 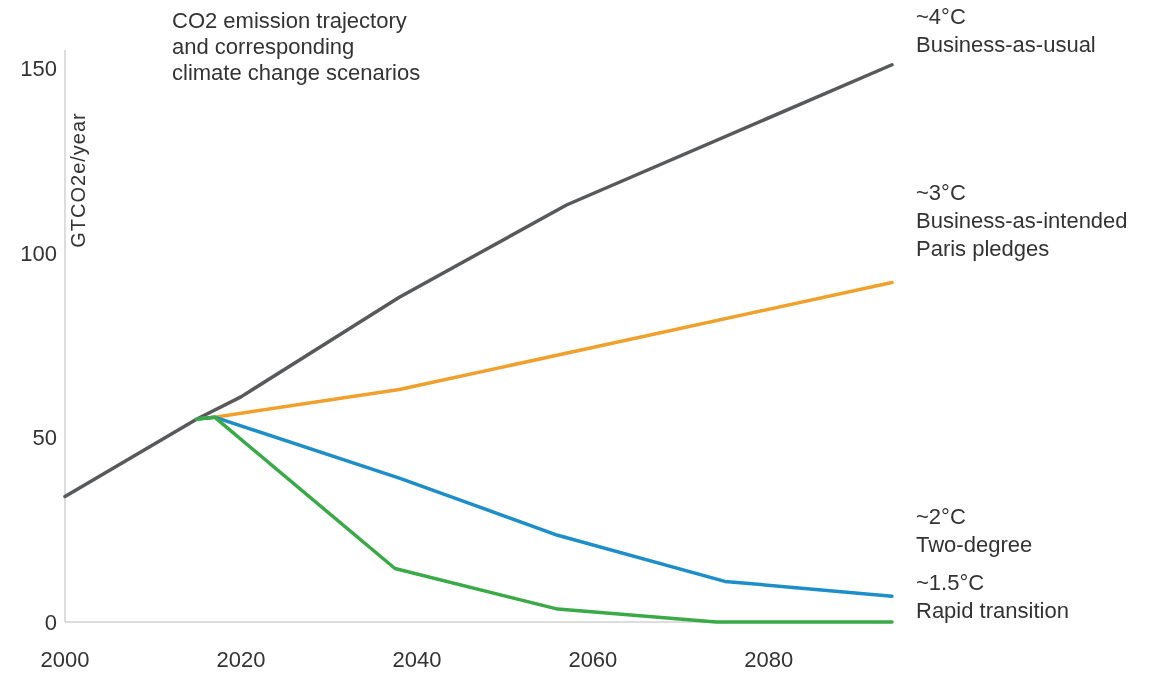 I want to click on y-axis-title: GTCO2e/year, so click(x=78, y=180).